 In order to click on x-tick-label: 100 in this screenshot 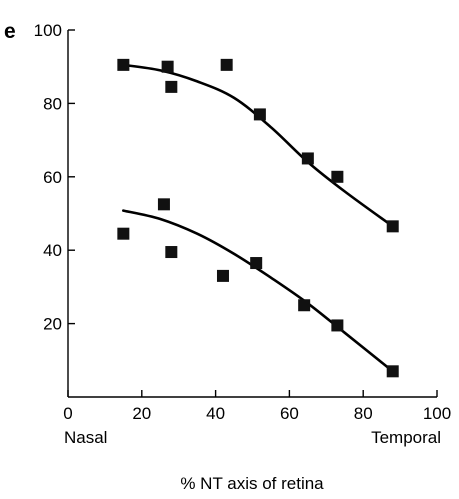, I will do `click(437, 413)`.